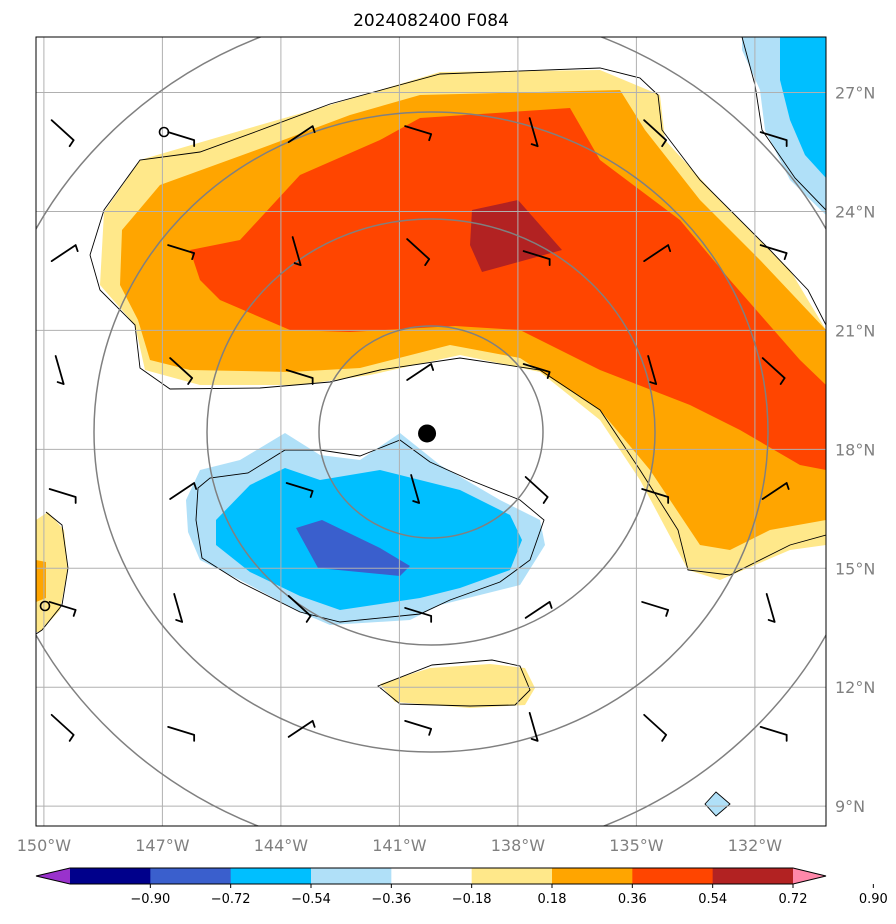 This screenshot has height=924, width=896. I want to click on x-tick-label: 132°W, so click(755, 845).